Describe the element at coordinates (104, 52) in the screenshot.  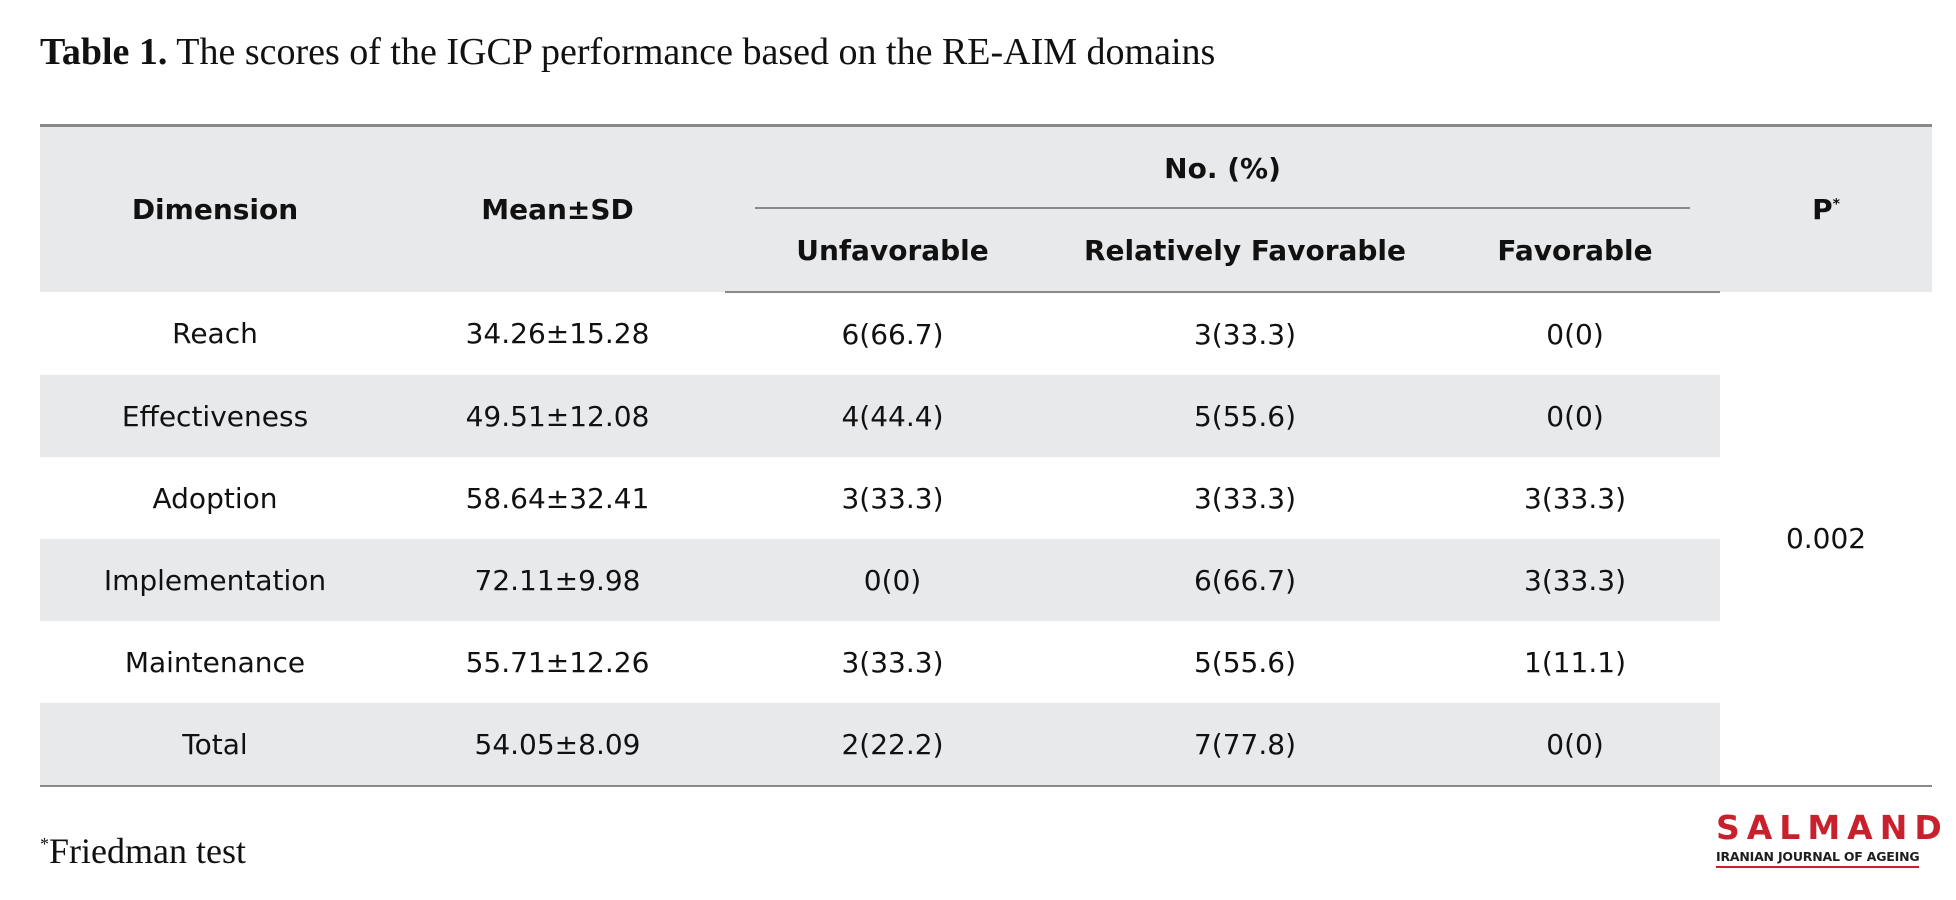
I see `caption-label: Table 1.` at that location.